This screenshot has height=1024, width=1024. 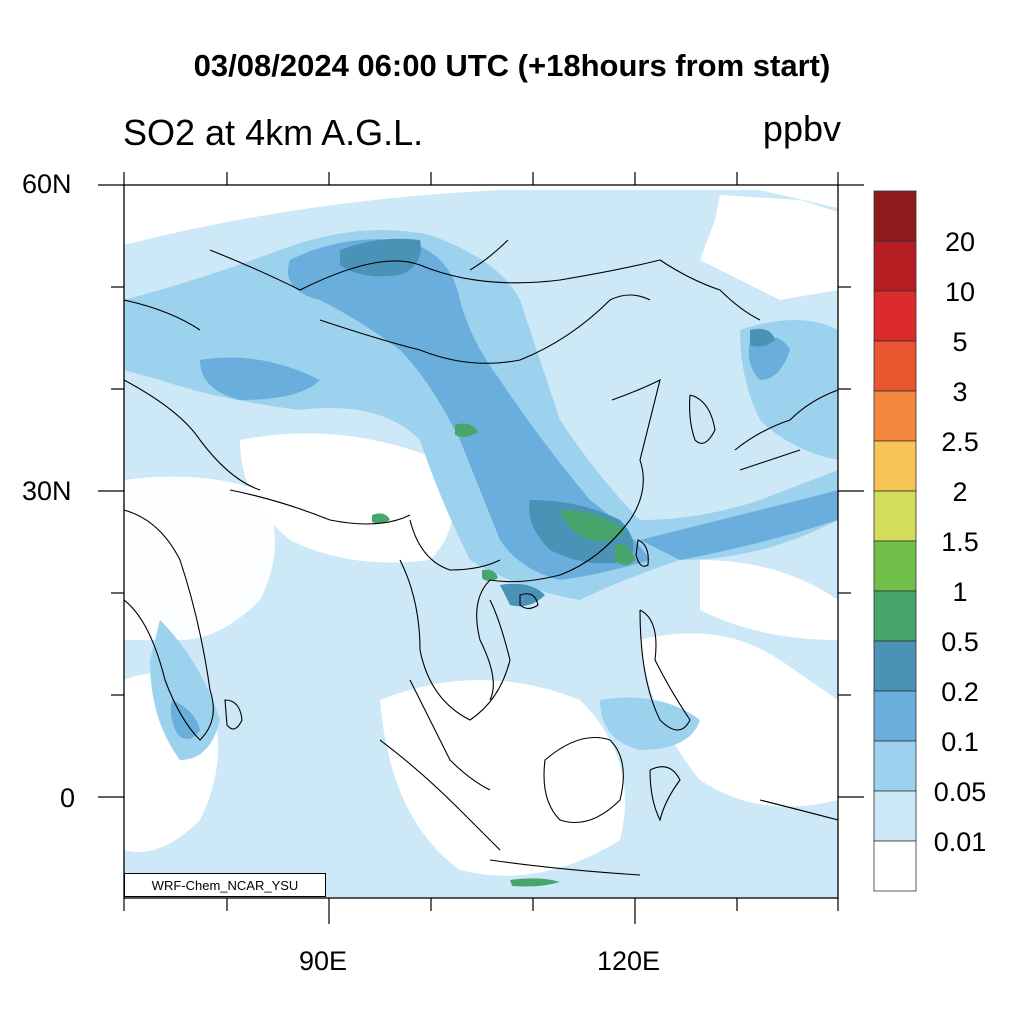 What do you see at coordinates (323, 961) in the screenshot?
I see `lon-label-90e: 90E` at bounding box center [323, 961].